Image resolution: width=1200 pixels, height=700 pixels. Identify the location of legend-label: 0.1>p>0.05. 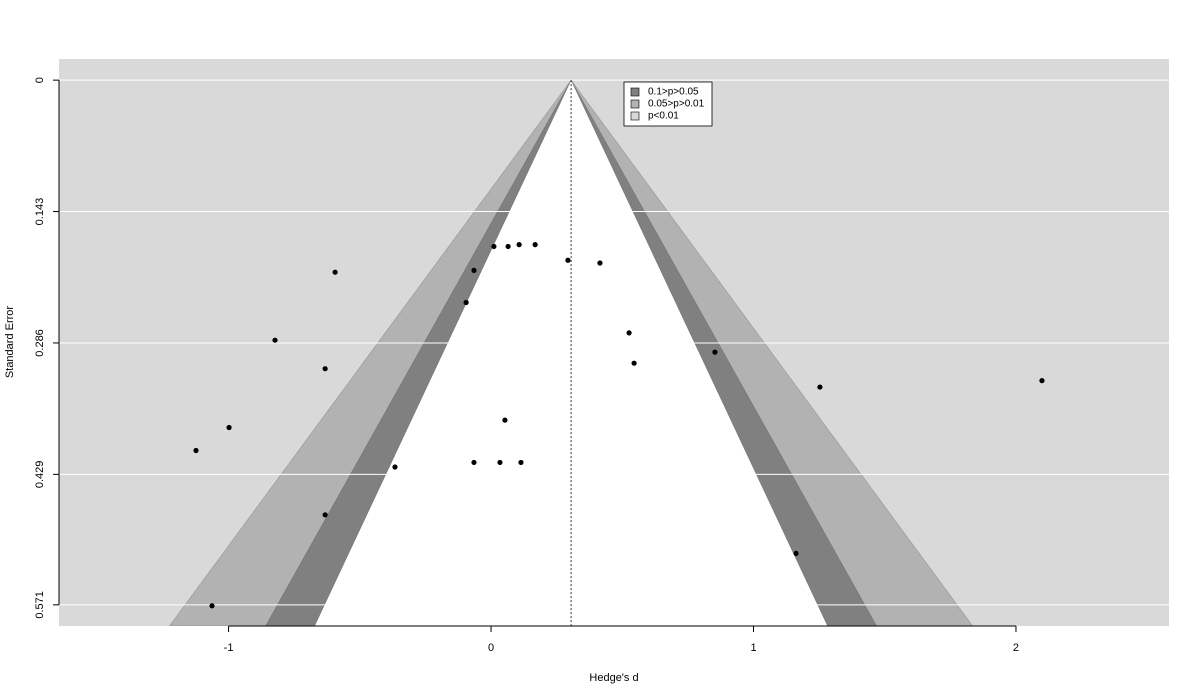
(673, 92).